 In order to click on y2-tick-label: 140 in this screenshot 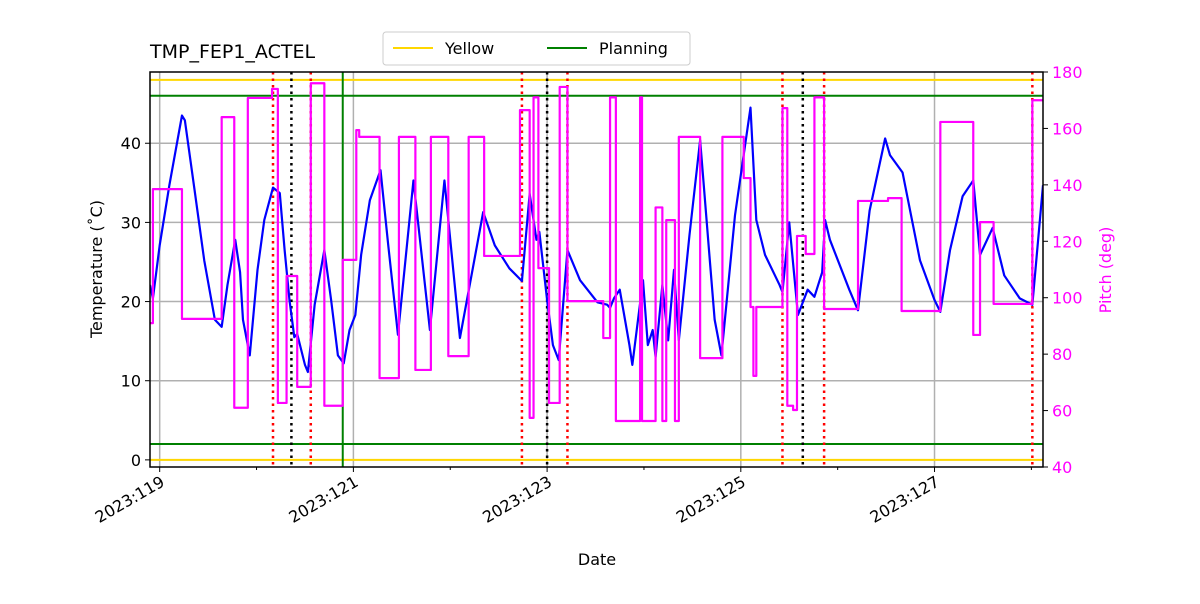, I will do `click(1067, 185)`.